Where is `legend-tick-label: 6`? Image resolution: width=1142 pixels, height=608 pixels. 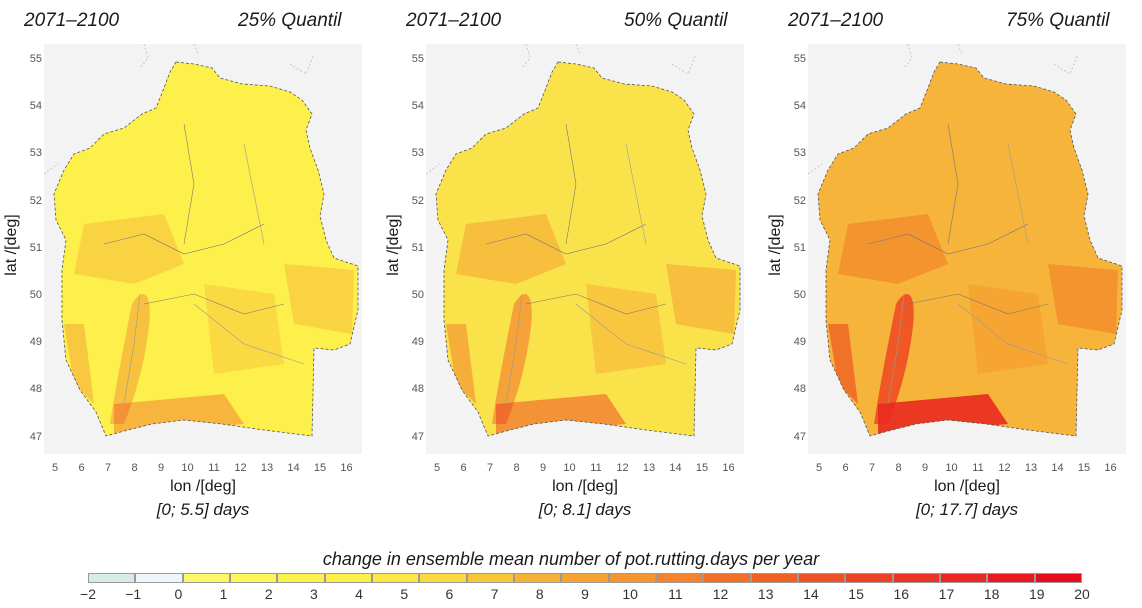
legend-tick-label: 6 is located at coordinates (449, 594).